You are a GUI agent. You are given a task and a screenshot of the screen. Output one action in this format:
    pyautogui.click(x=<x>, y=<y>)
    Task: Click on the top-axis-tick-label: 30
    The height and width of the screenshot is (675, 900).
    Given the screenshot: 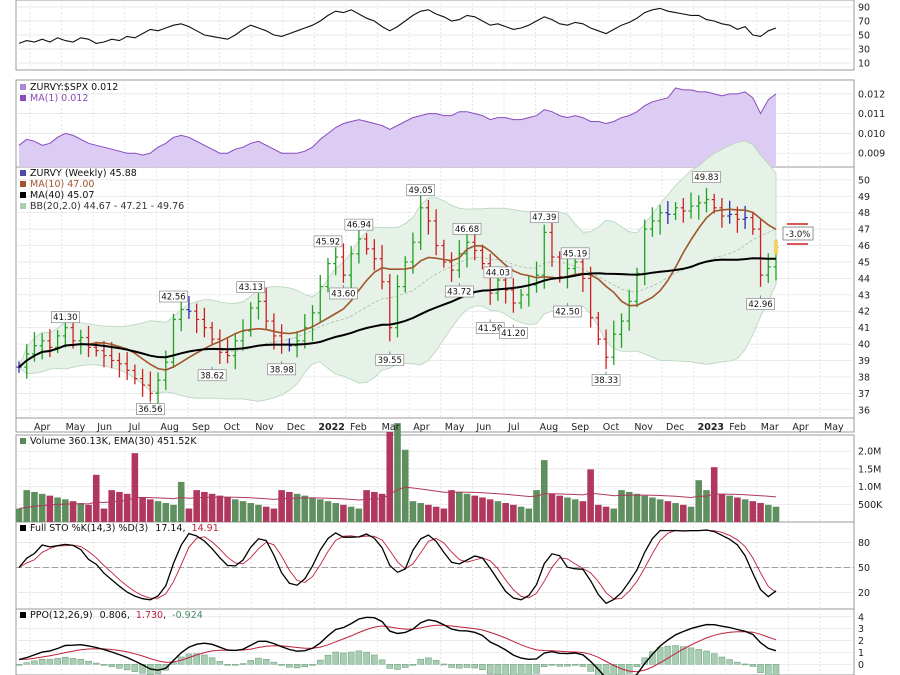 What is the action you would take?
    pyautogui.click(x=864, y=50)
    